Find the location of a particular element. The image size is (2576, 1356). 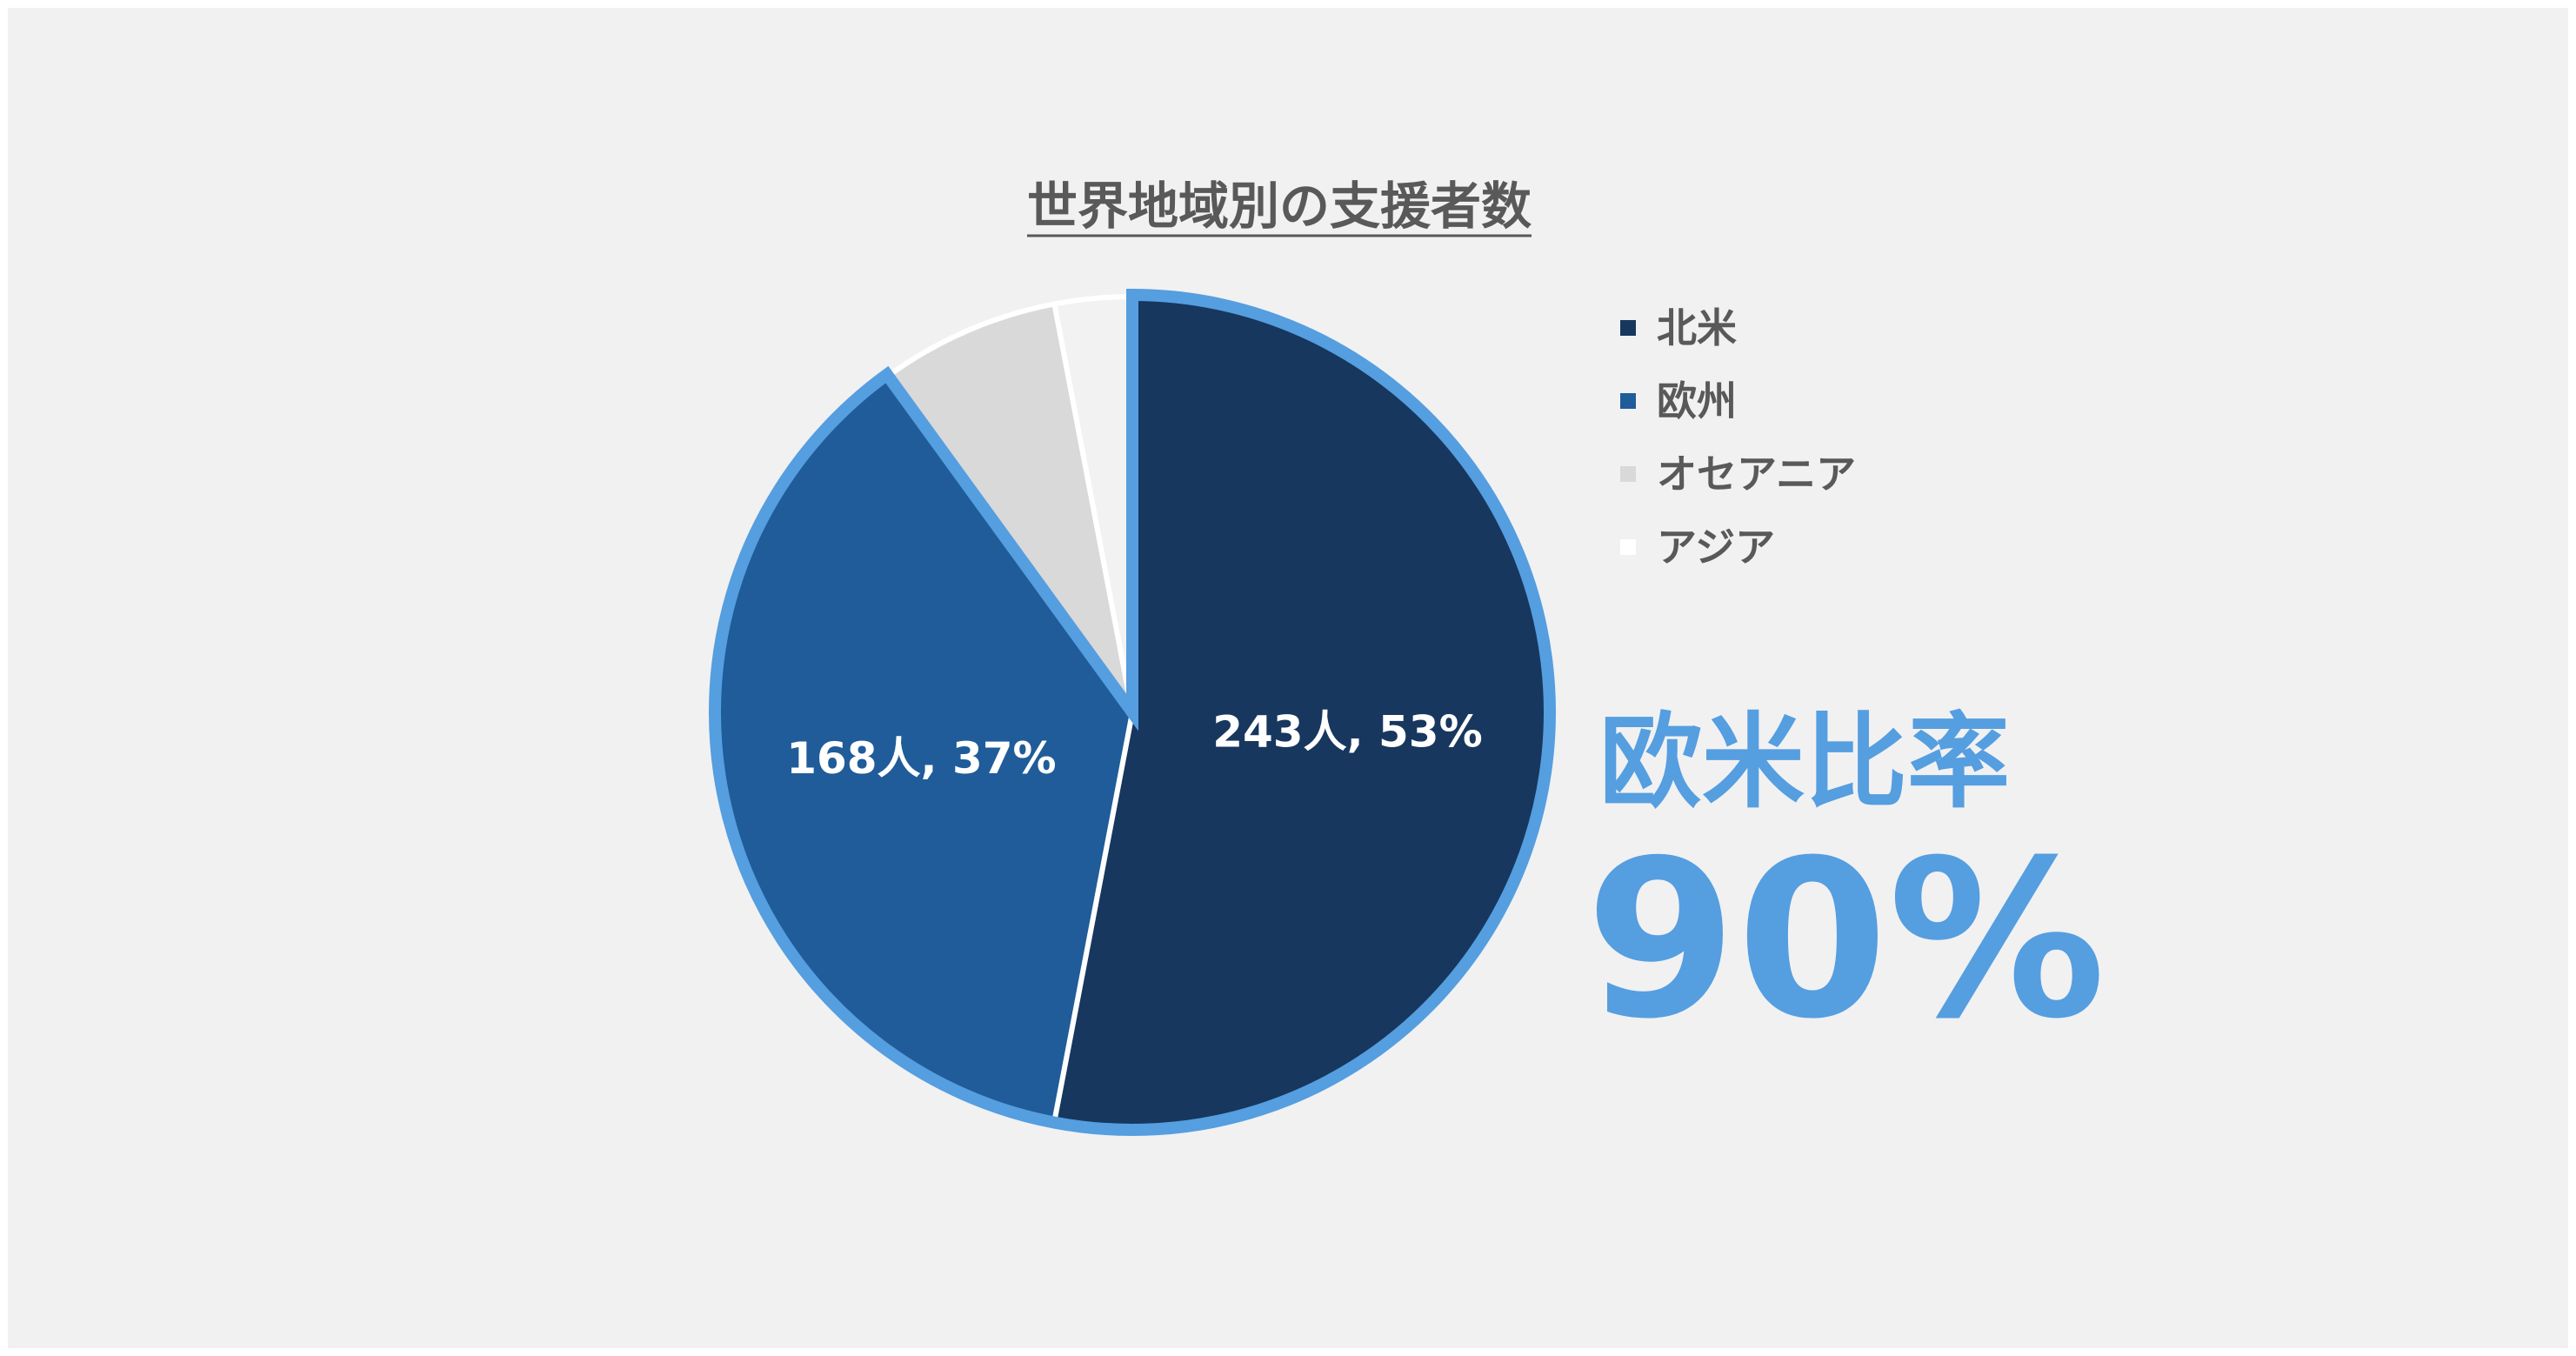

legend-label-3: オセアニア is located at coordinates (1756, 474).